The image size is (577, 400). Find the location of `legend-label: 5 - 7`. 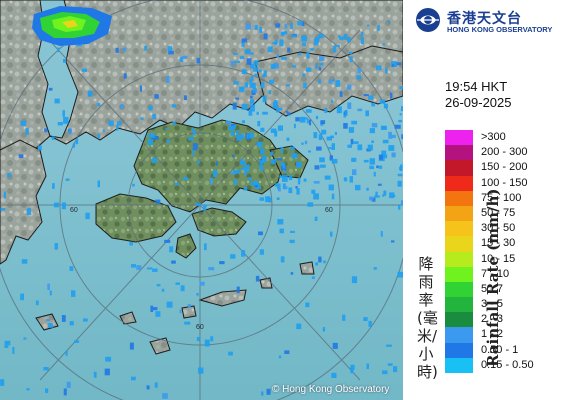

legend-label: 5 - 7 is located at coordinates (492, 288).